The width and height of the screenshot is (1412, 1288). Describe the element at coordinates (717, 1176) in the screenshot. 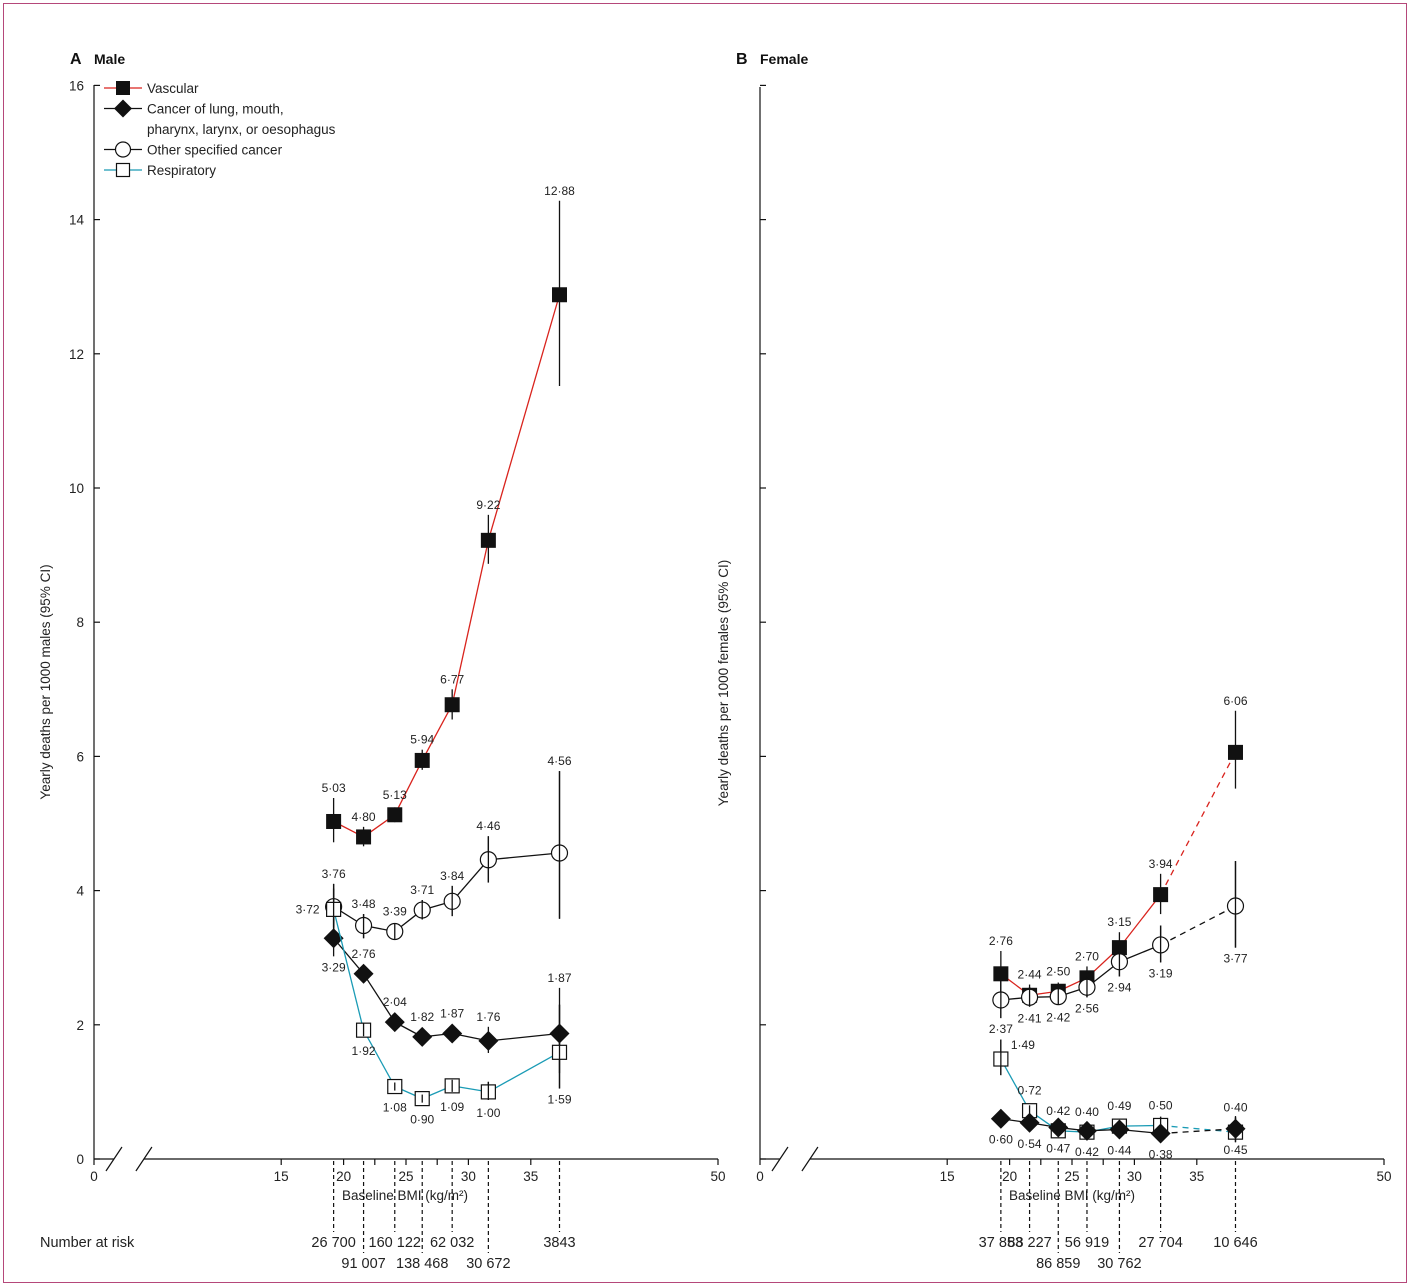

I see `x-tick-label: 50` at that location.